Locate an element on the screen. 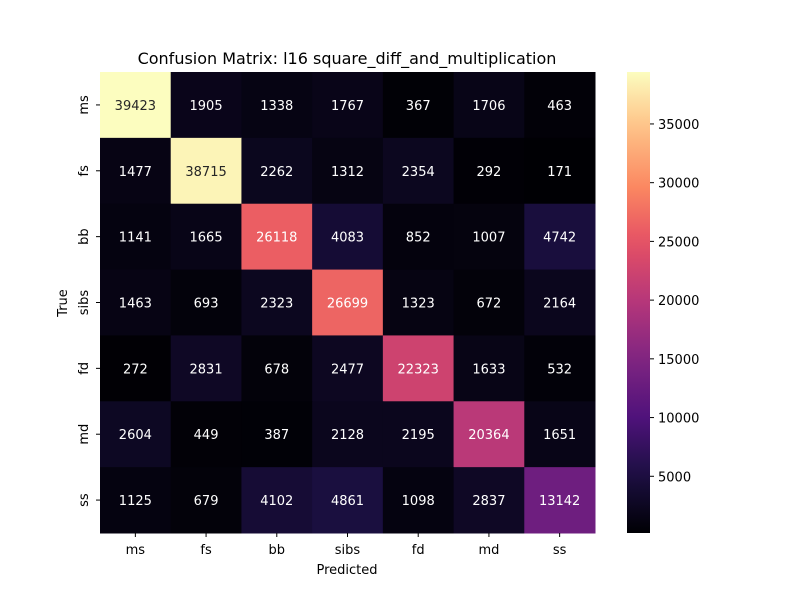 This screenshot has width=800, height=600. cell-value-label: 2831 is located at coordinates (206, 369).